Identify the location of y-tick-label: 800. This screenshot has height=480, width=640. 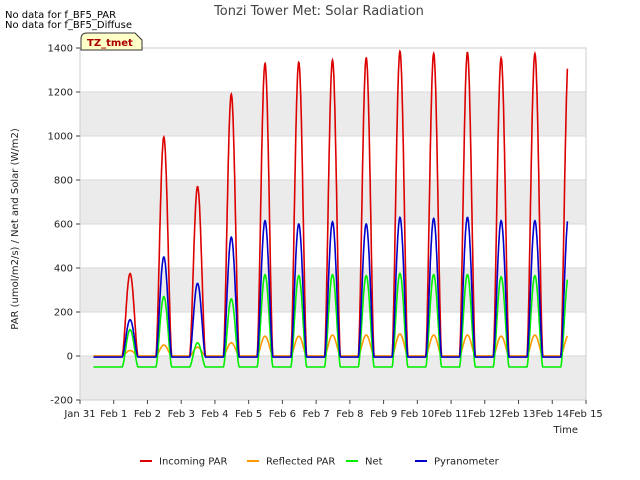
(63, 181).